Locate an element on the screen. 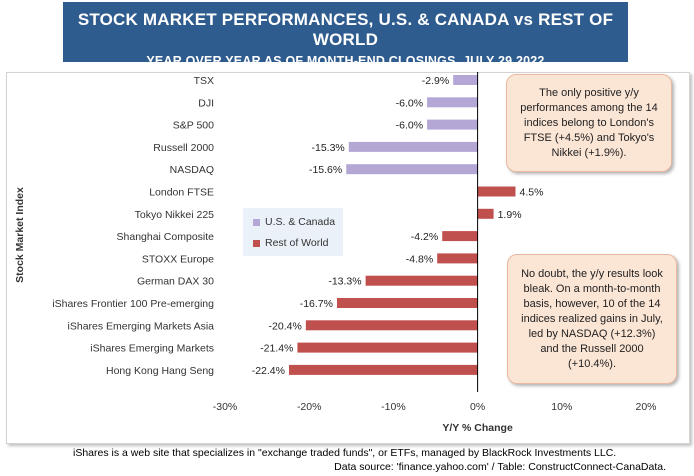 The image size is (694, 476). legend-item-us-canada: U.S. & Canada is located at coordinates (294, 222).